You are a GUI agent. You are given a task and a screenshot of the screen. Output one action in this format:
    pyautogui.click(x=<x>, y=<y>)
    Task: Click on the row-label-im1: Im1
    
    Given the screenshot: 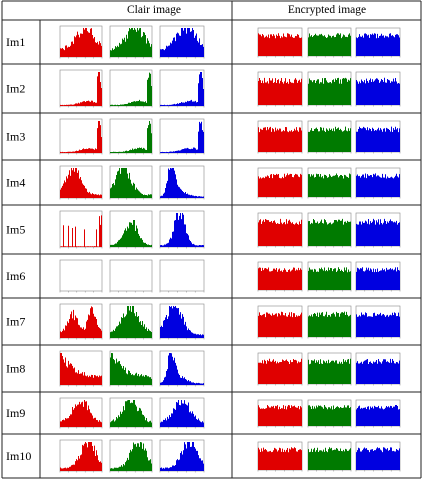 What is the action you would take?
    pyautogui.click(x=15, y=42)
    